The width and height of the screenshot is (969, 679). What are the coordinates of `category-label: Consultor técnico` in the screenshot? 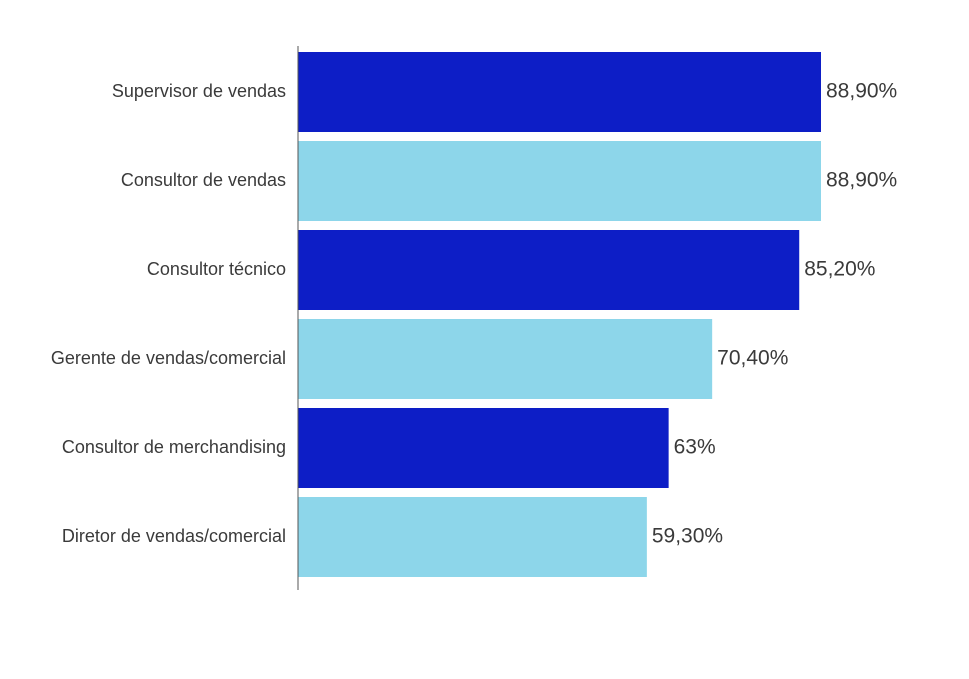 It's located at (216, 269).